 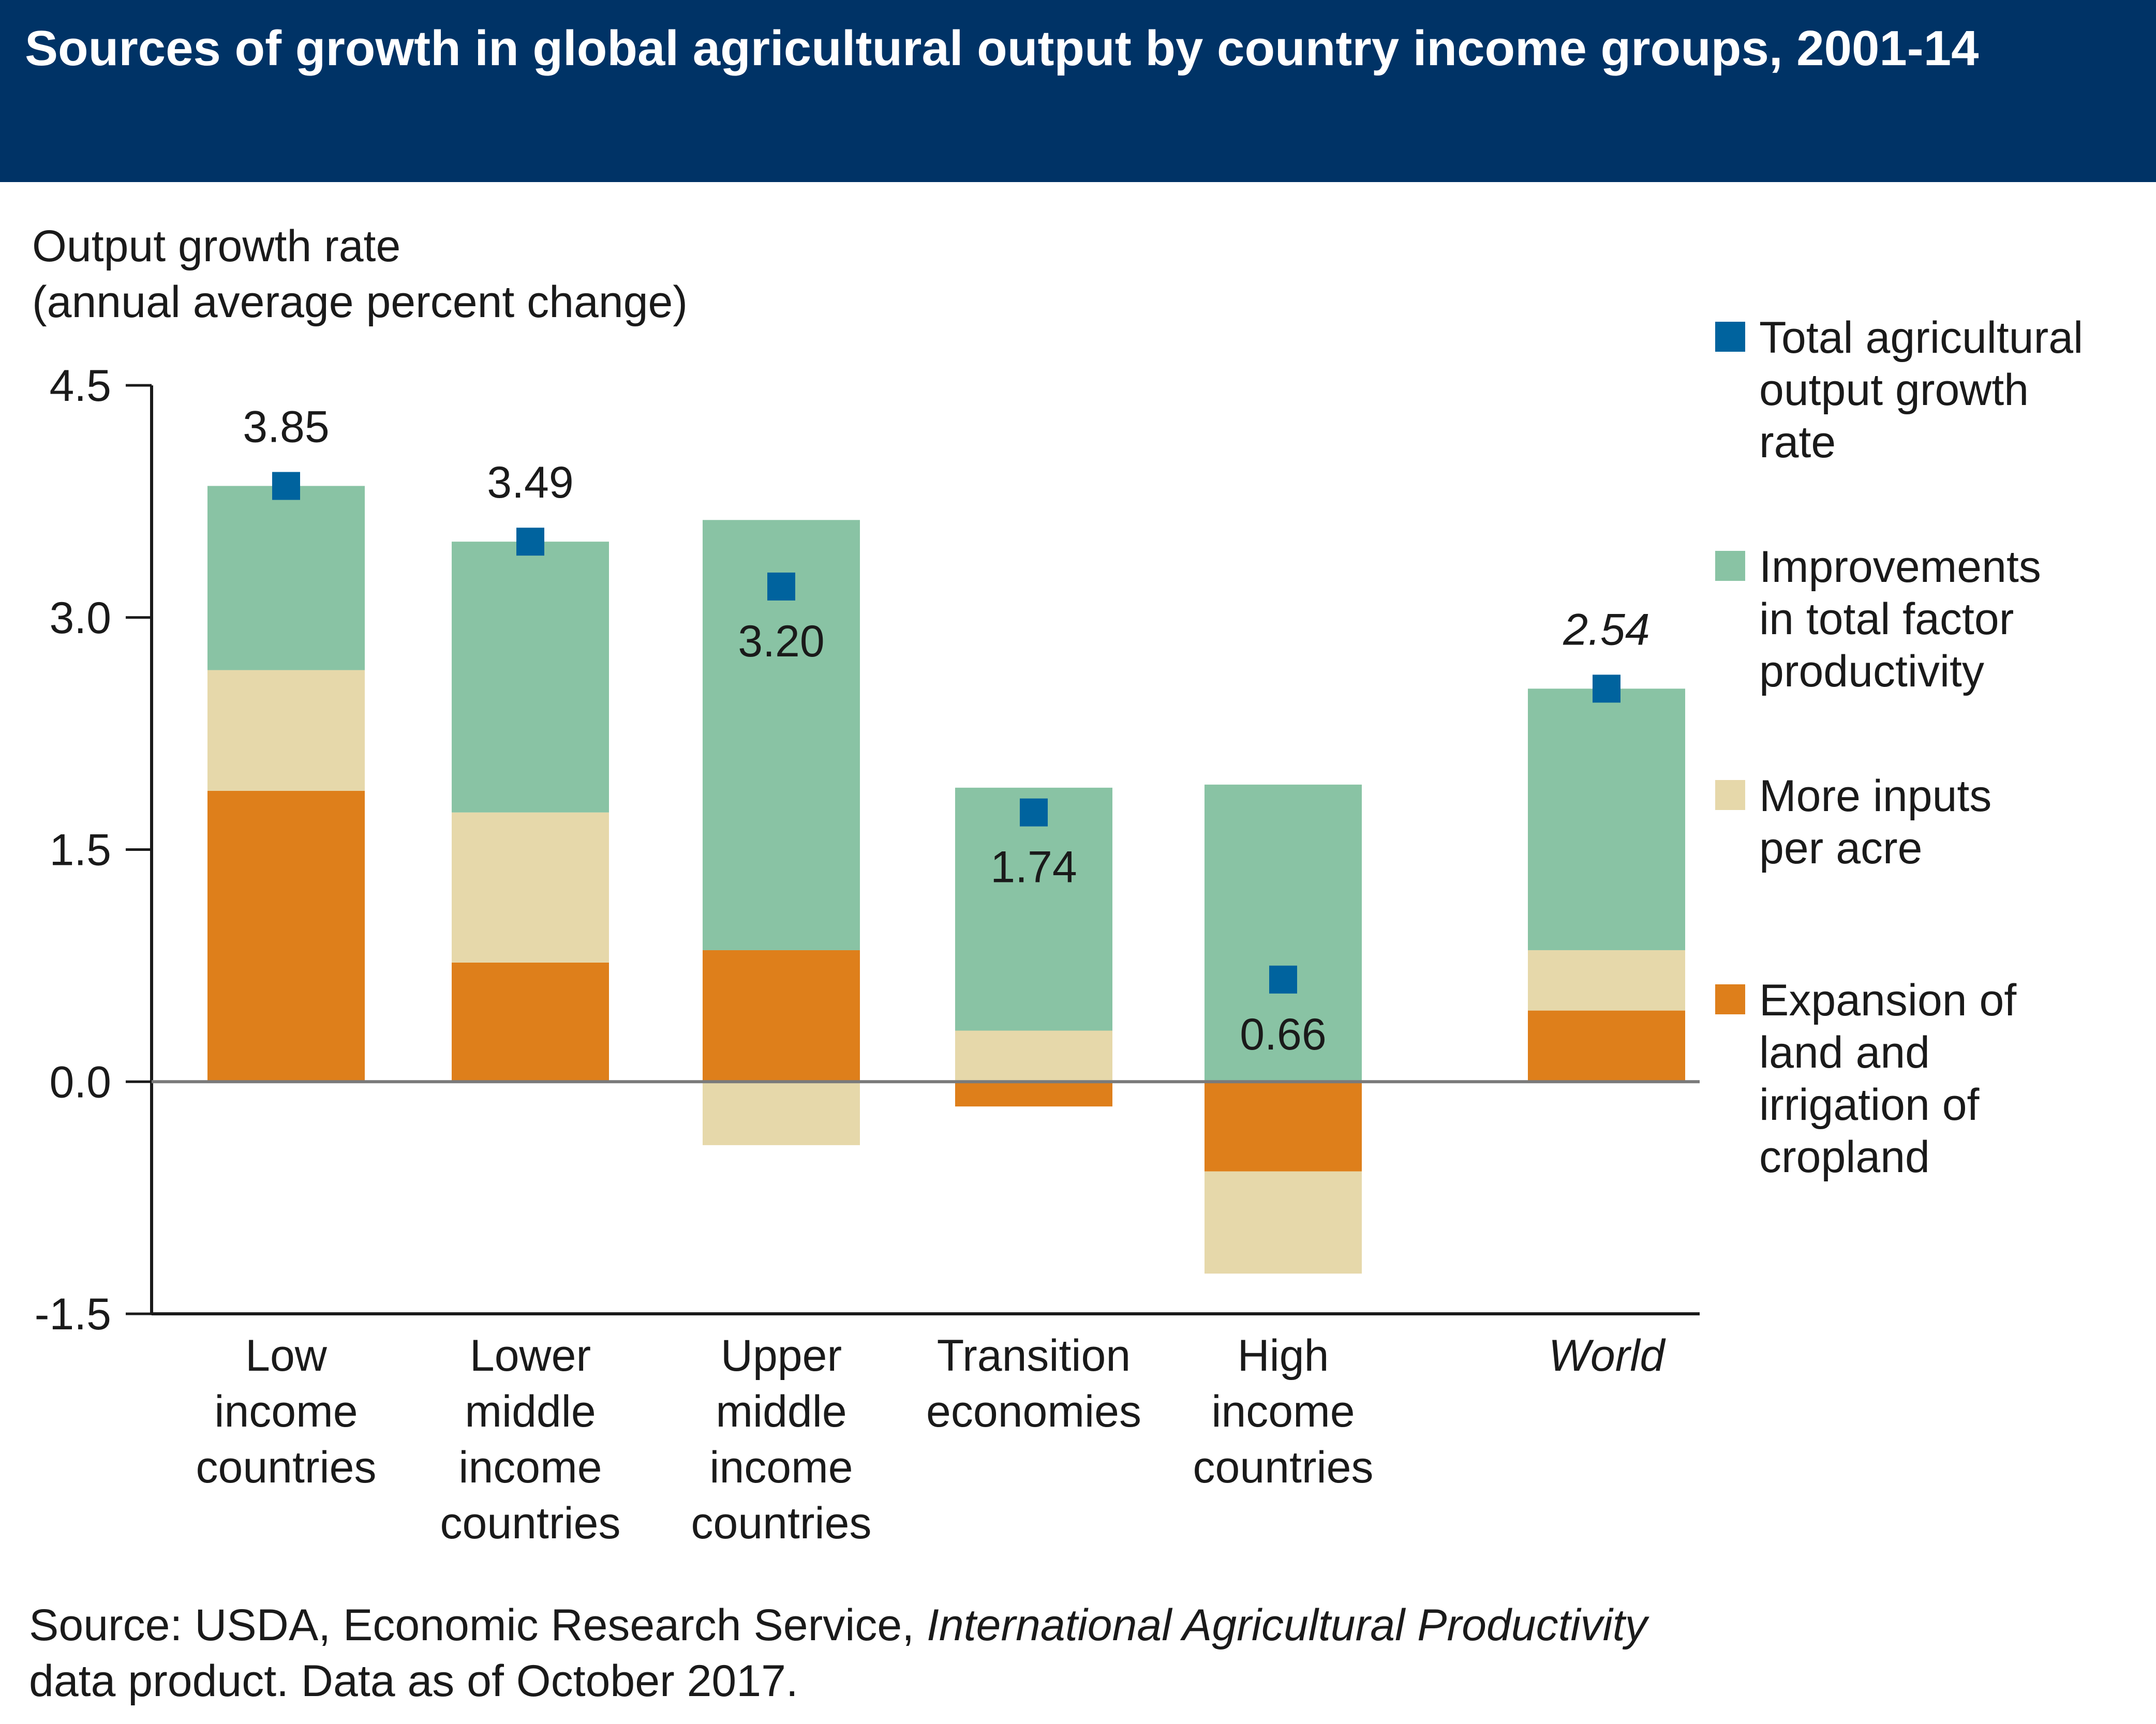 What do you see at coordinates (1283, 1411) in the screenshot?
I see `x-category-label: High income countries` at bounding box center [1283, 1411].